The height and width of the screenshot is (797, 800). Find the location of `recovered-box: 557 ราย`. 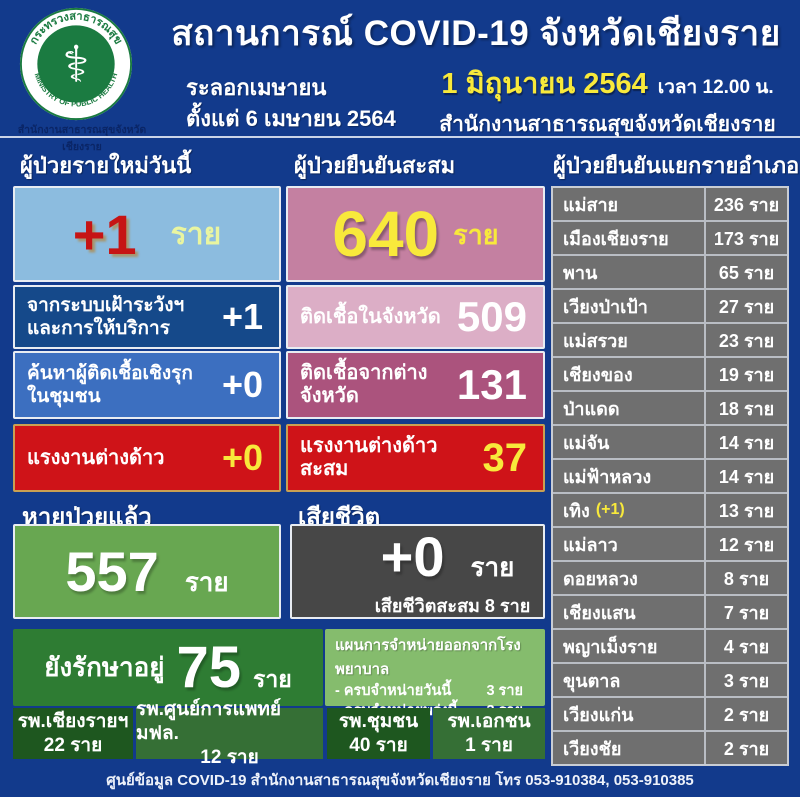

recovered-box: 557 ราย is located at coordinates (147, 571).